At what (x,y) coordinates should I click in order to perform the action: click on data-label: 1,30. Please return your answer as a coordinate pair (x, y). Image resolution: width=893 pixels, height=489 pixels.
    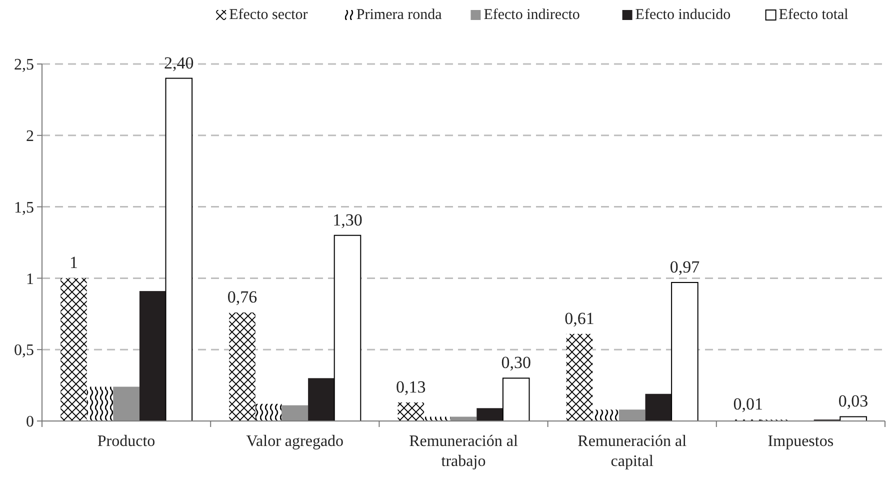
    Looking at the image, I should click on (347, 220).